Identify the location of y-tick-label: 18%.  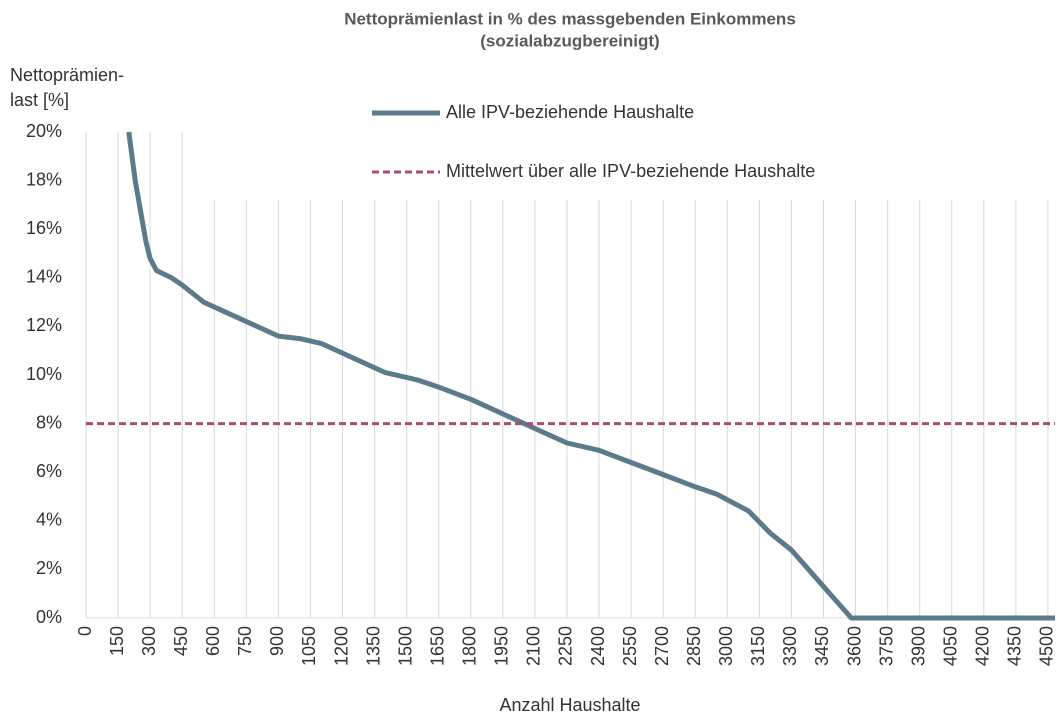
(44, 179).